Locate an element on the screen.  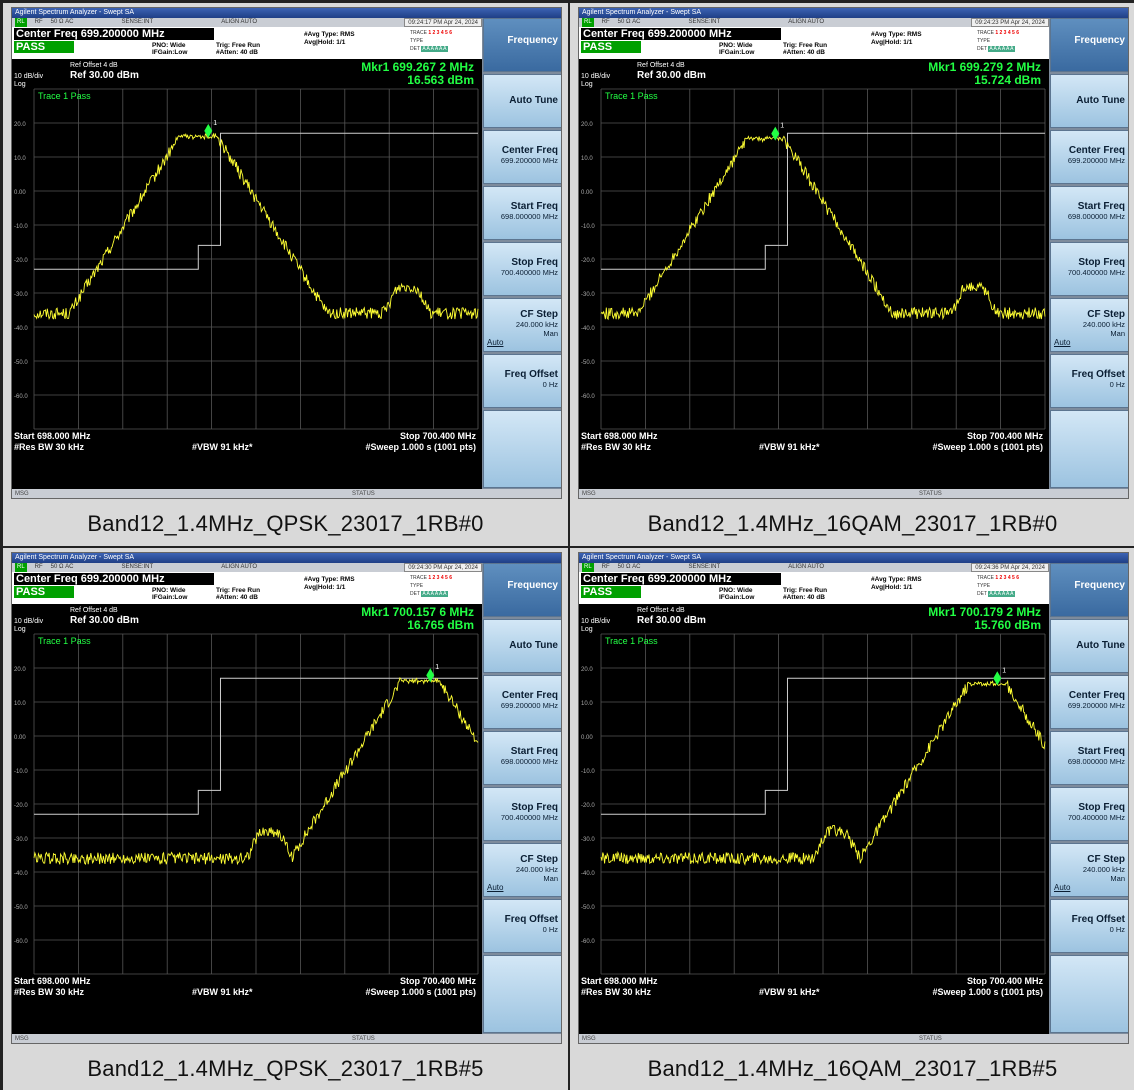
timestamp: 09:24:23 PM Apr 24, 2024 is located at coordinates (1010, 22).